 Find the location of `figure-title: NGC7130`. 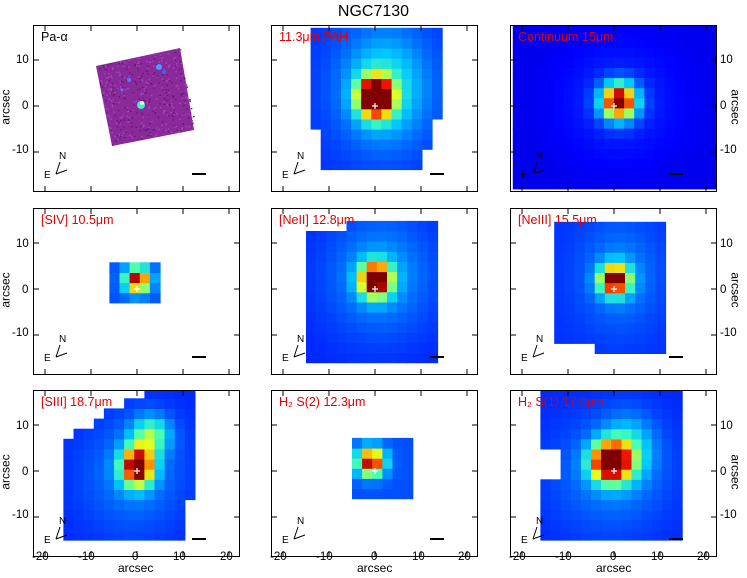

figure-title: NGC7130 is located at coordinates (373, 11).